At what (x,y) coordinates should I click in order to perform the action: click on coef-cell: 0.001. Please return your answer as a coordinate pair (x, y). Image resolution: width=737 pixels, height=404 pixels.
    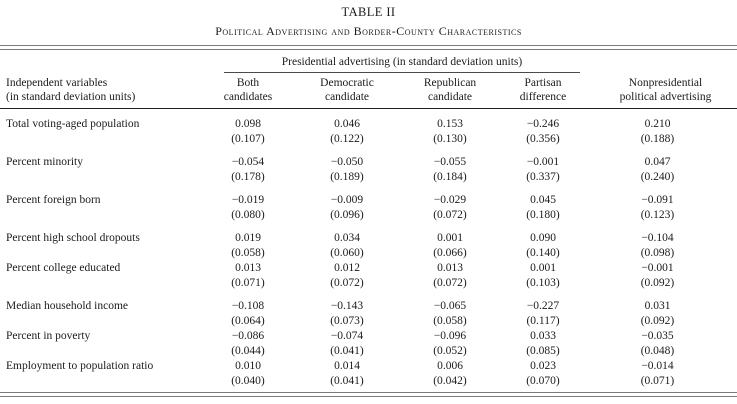
    Looking at the image, I should click on (450, 238).